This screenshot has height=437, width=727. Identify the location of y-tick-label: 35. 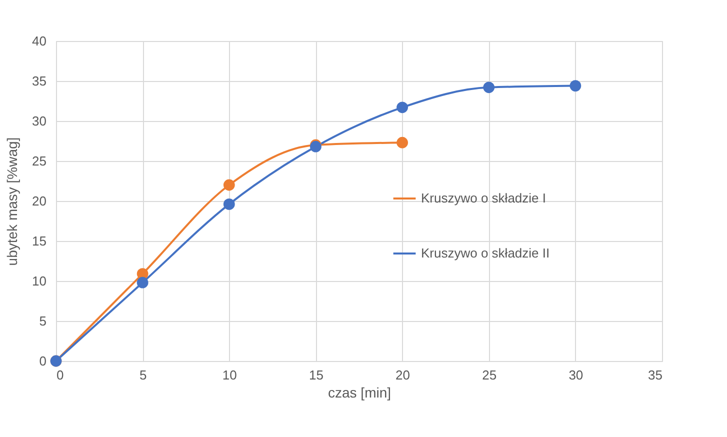
(39, 81).